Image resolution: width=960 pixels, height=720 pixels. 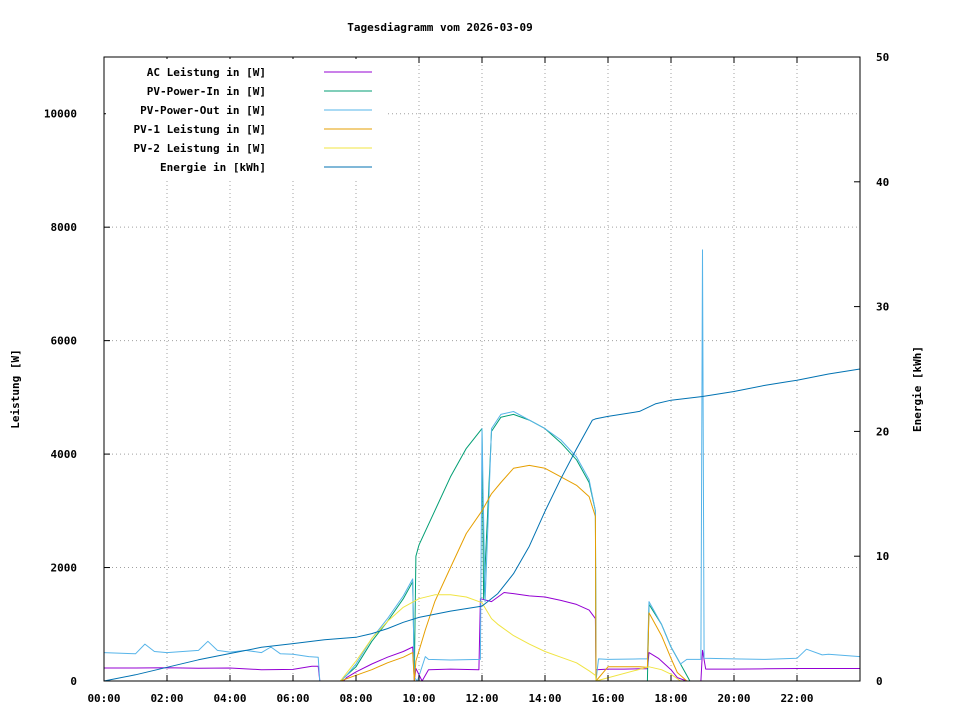 What do you see at coordinates (200, 129) in the screenshot?
I see `legend-label: PV-1 Leistung in [W]` at bounding box center [200, 129].